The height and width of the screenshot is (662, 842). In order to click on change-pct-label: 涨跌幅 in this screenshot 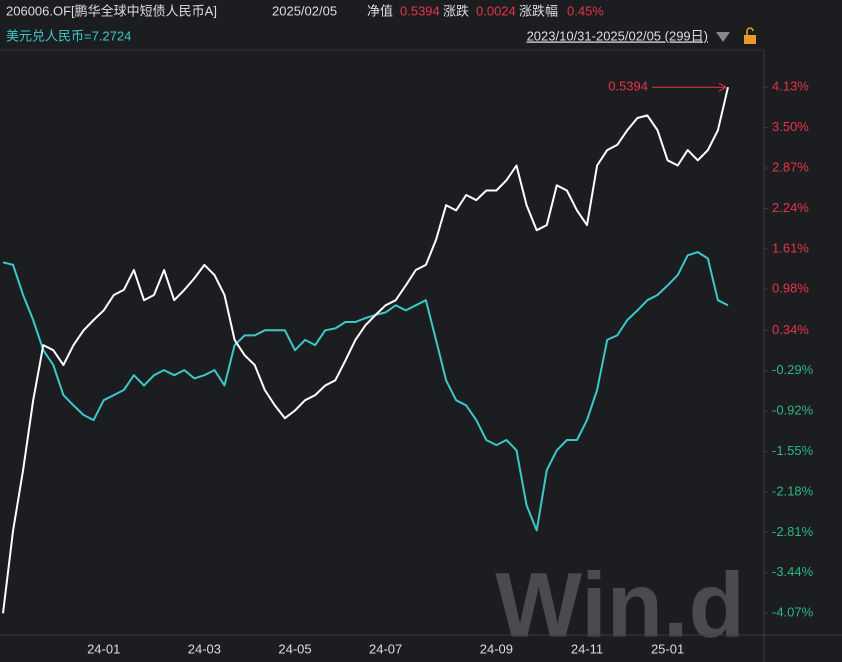, I will do `click(538, 10)`.